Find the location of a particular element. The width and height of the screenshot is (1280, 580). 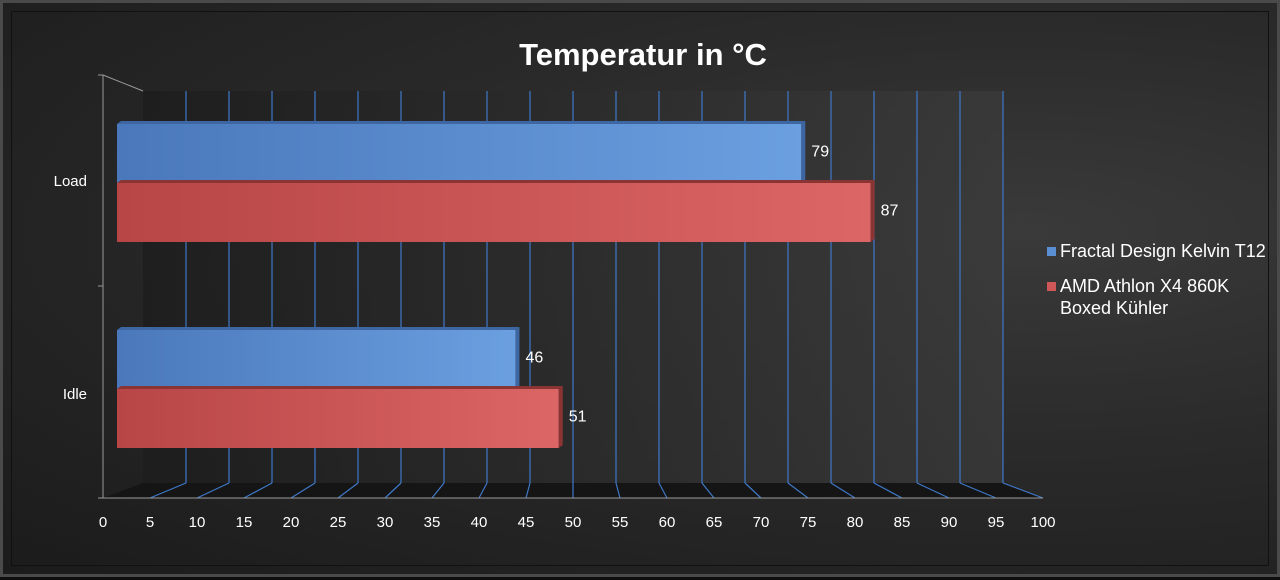

x-tick-label-45: 45 is located at coordinates (526, 522).